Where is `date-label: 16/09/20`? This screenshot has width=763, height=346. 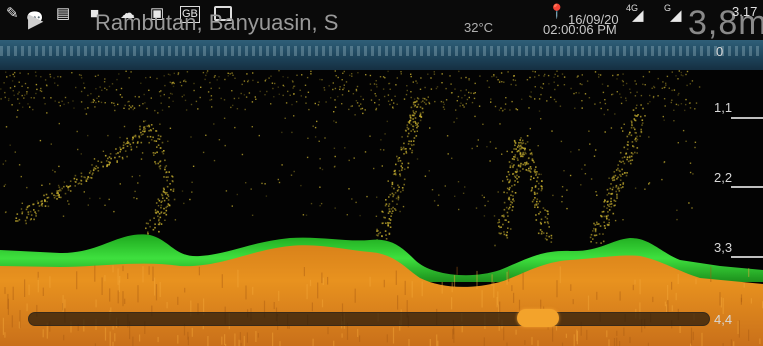
date-label: 16/09/20 is located at coordinates (593, 19).